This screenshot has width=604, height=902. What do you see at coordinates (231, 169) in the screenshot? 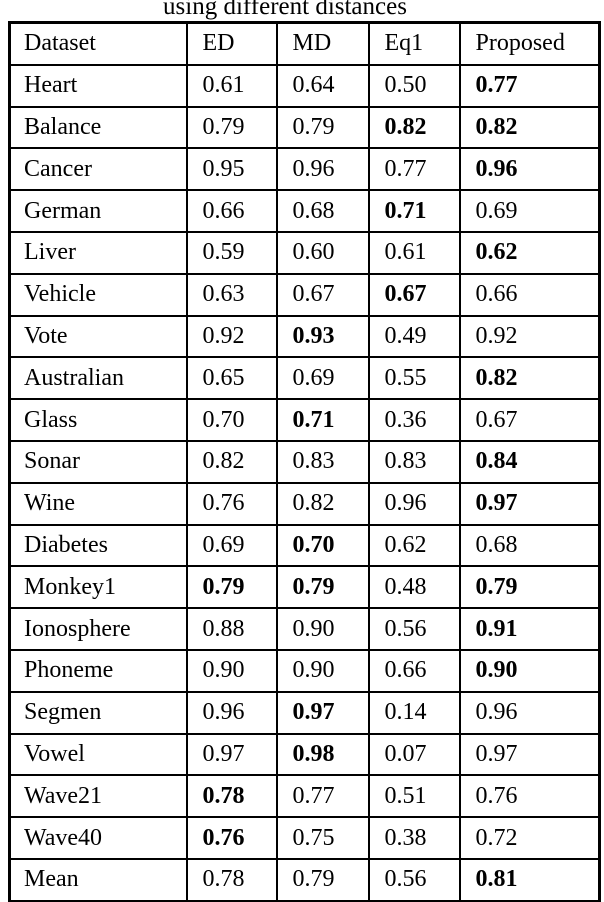
I see `value-cell-ed: 0.95` at bounding box center [231, 169].